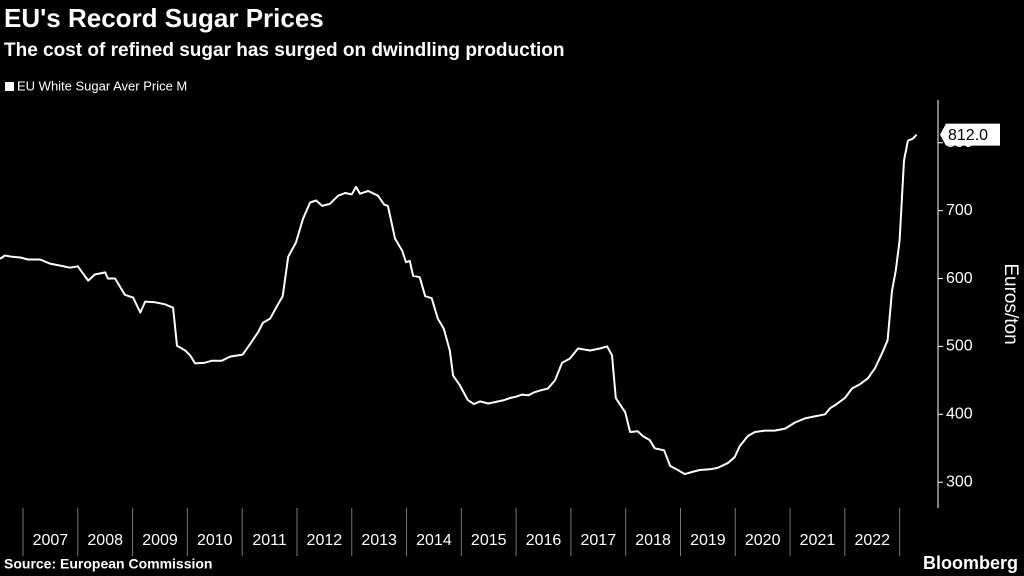 The width and height of the screenshot is (1024, 576). Describe the element at coordinates (959, 346) in the screenshot. I see `y-tick-label: 500` at that location.